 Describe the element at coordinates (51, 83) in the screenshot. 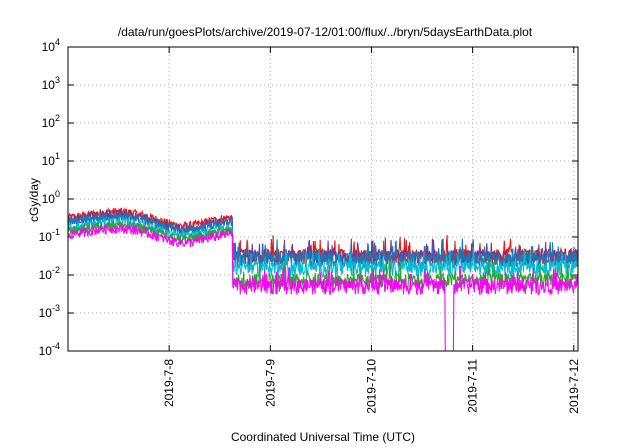

I see `y-tick-label: 10³` at that location.